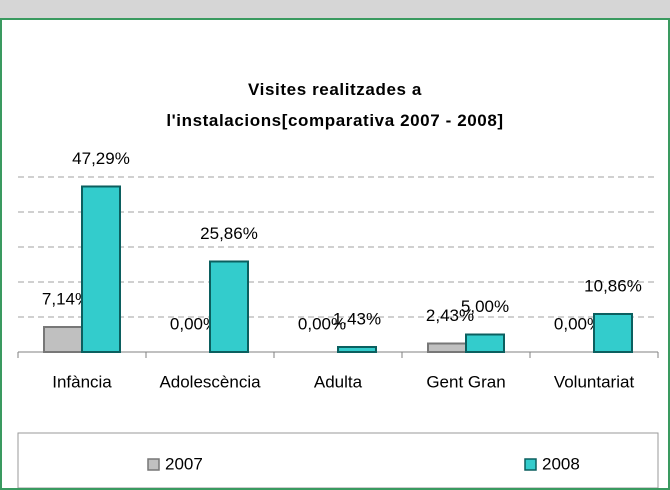 This screenshot has height=490, width=670. I want to click on x-tick-label: Gent Gran, so click(465, 381).